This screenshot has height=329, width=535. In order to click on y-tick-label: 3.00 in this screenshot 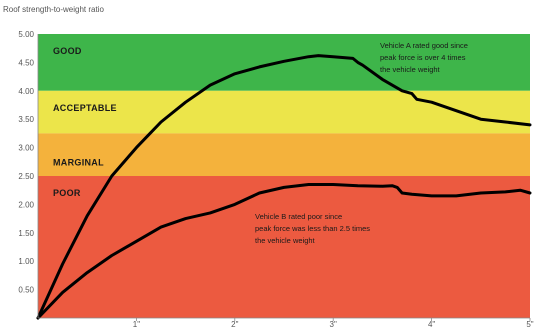, I will do `click(26, 148)`.